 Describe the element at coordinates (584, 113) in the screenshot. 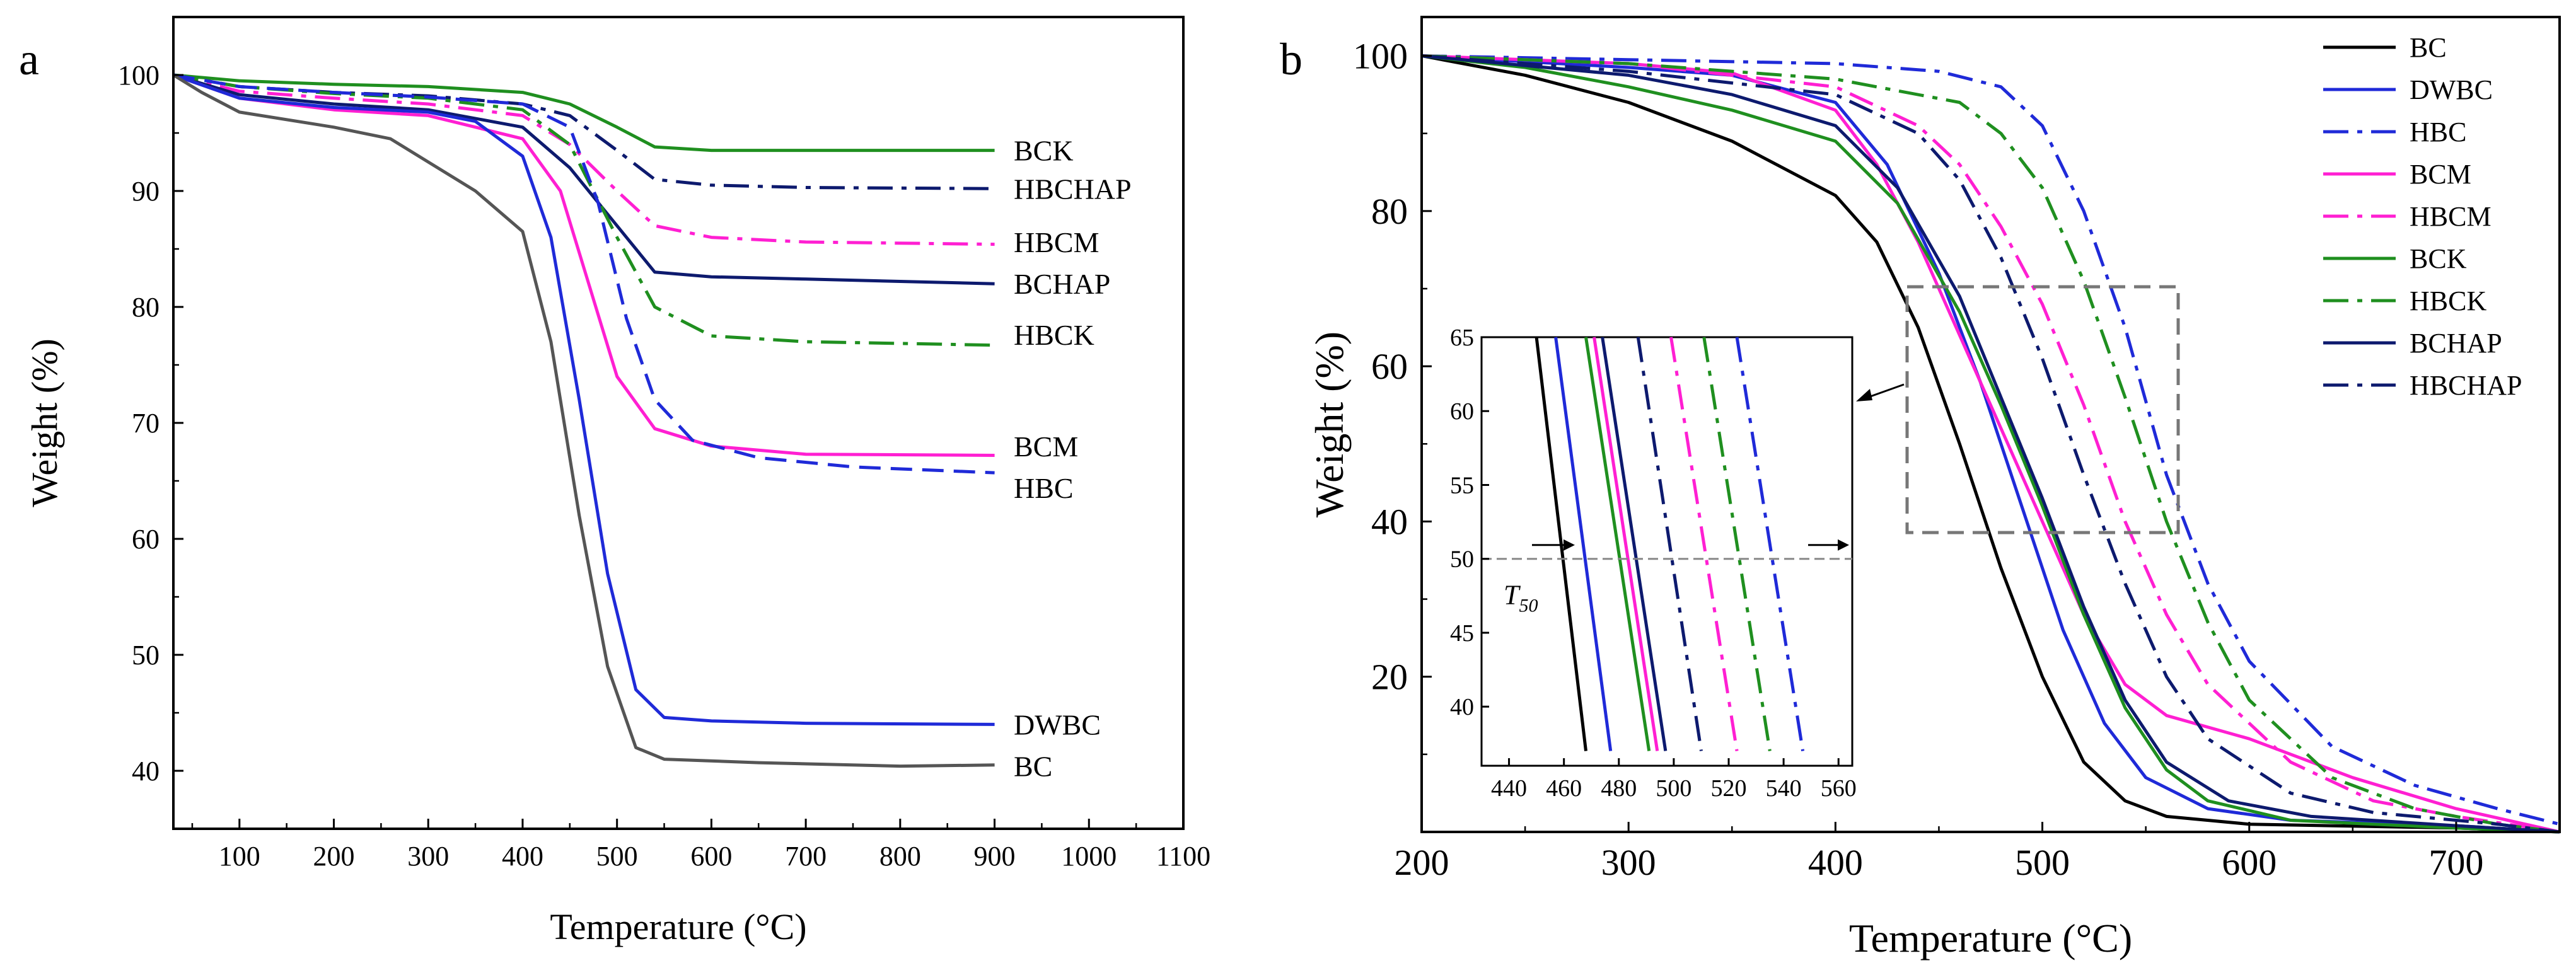

I see `series-line-bck` at that location.